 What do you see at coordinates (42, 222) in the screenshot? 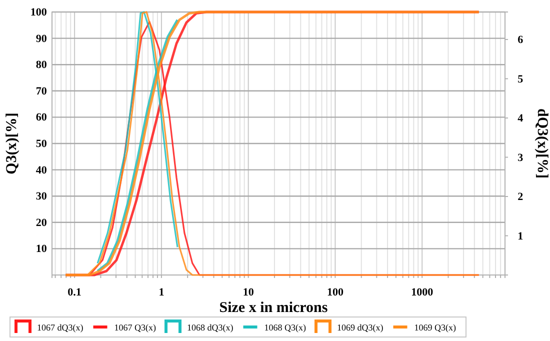
I see `y-tick-label: 20` at bounding box center [42, 222].